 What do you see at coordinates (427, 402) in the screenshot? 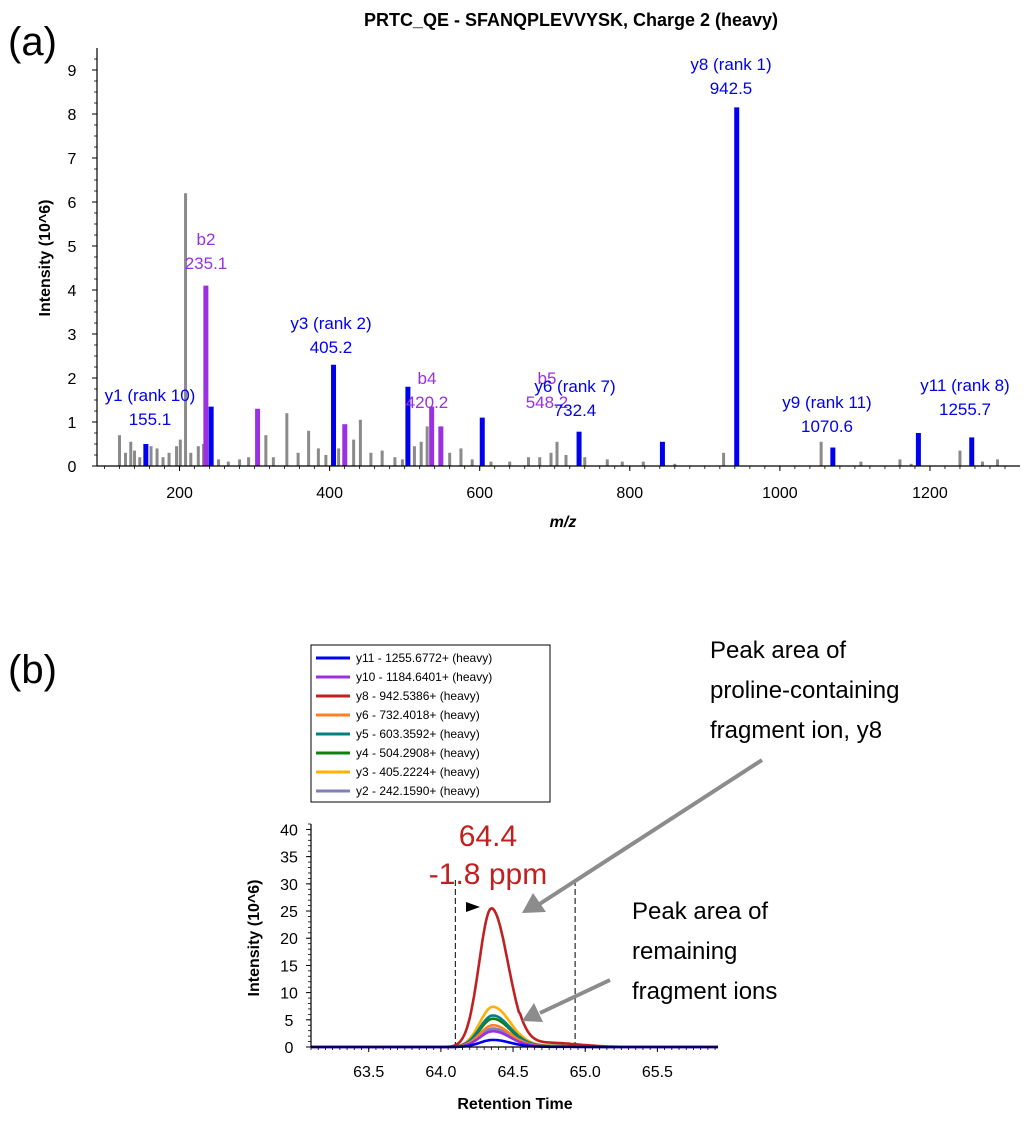
I see `peak-value-b4: 420.2` at bounding box center [427, 402].